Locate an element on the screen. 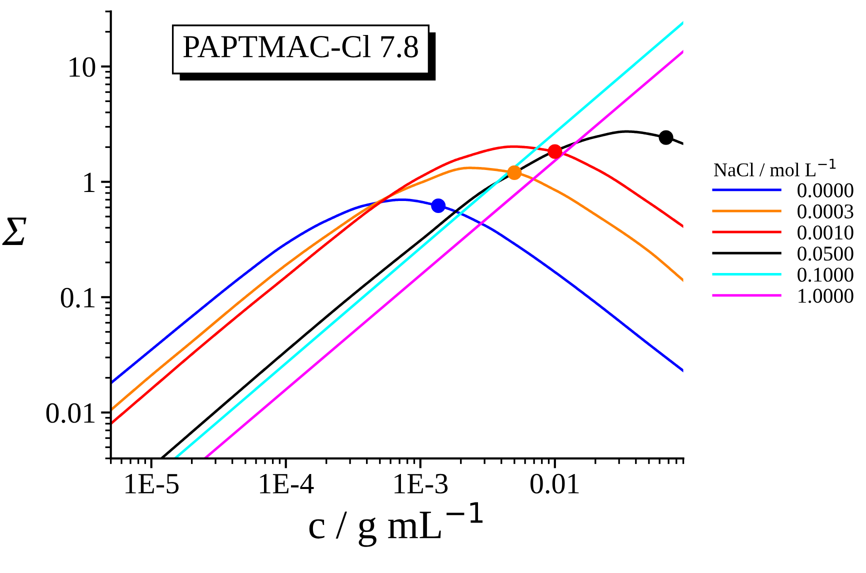  legend-label: 0.0500 is located at coordinates (826, 253).